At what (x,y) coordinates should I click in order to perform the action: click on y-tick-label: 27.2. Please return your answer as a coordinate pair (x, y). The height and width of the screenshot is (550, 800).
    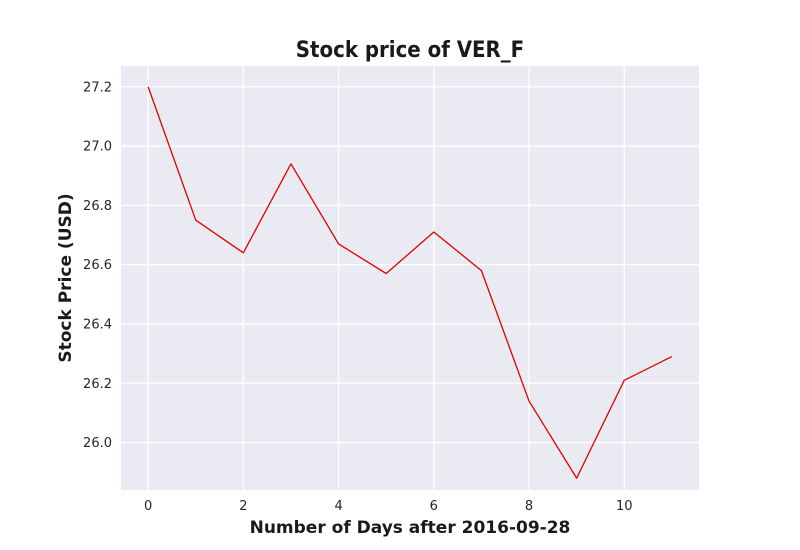
    Looking at the image, I should click on (97, 87).